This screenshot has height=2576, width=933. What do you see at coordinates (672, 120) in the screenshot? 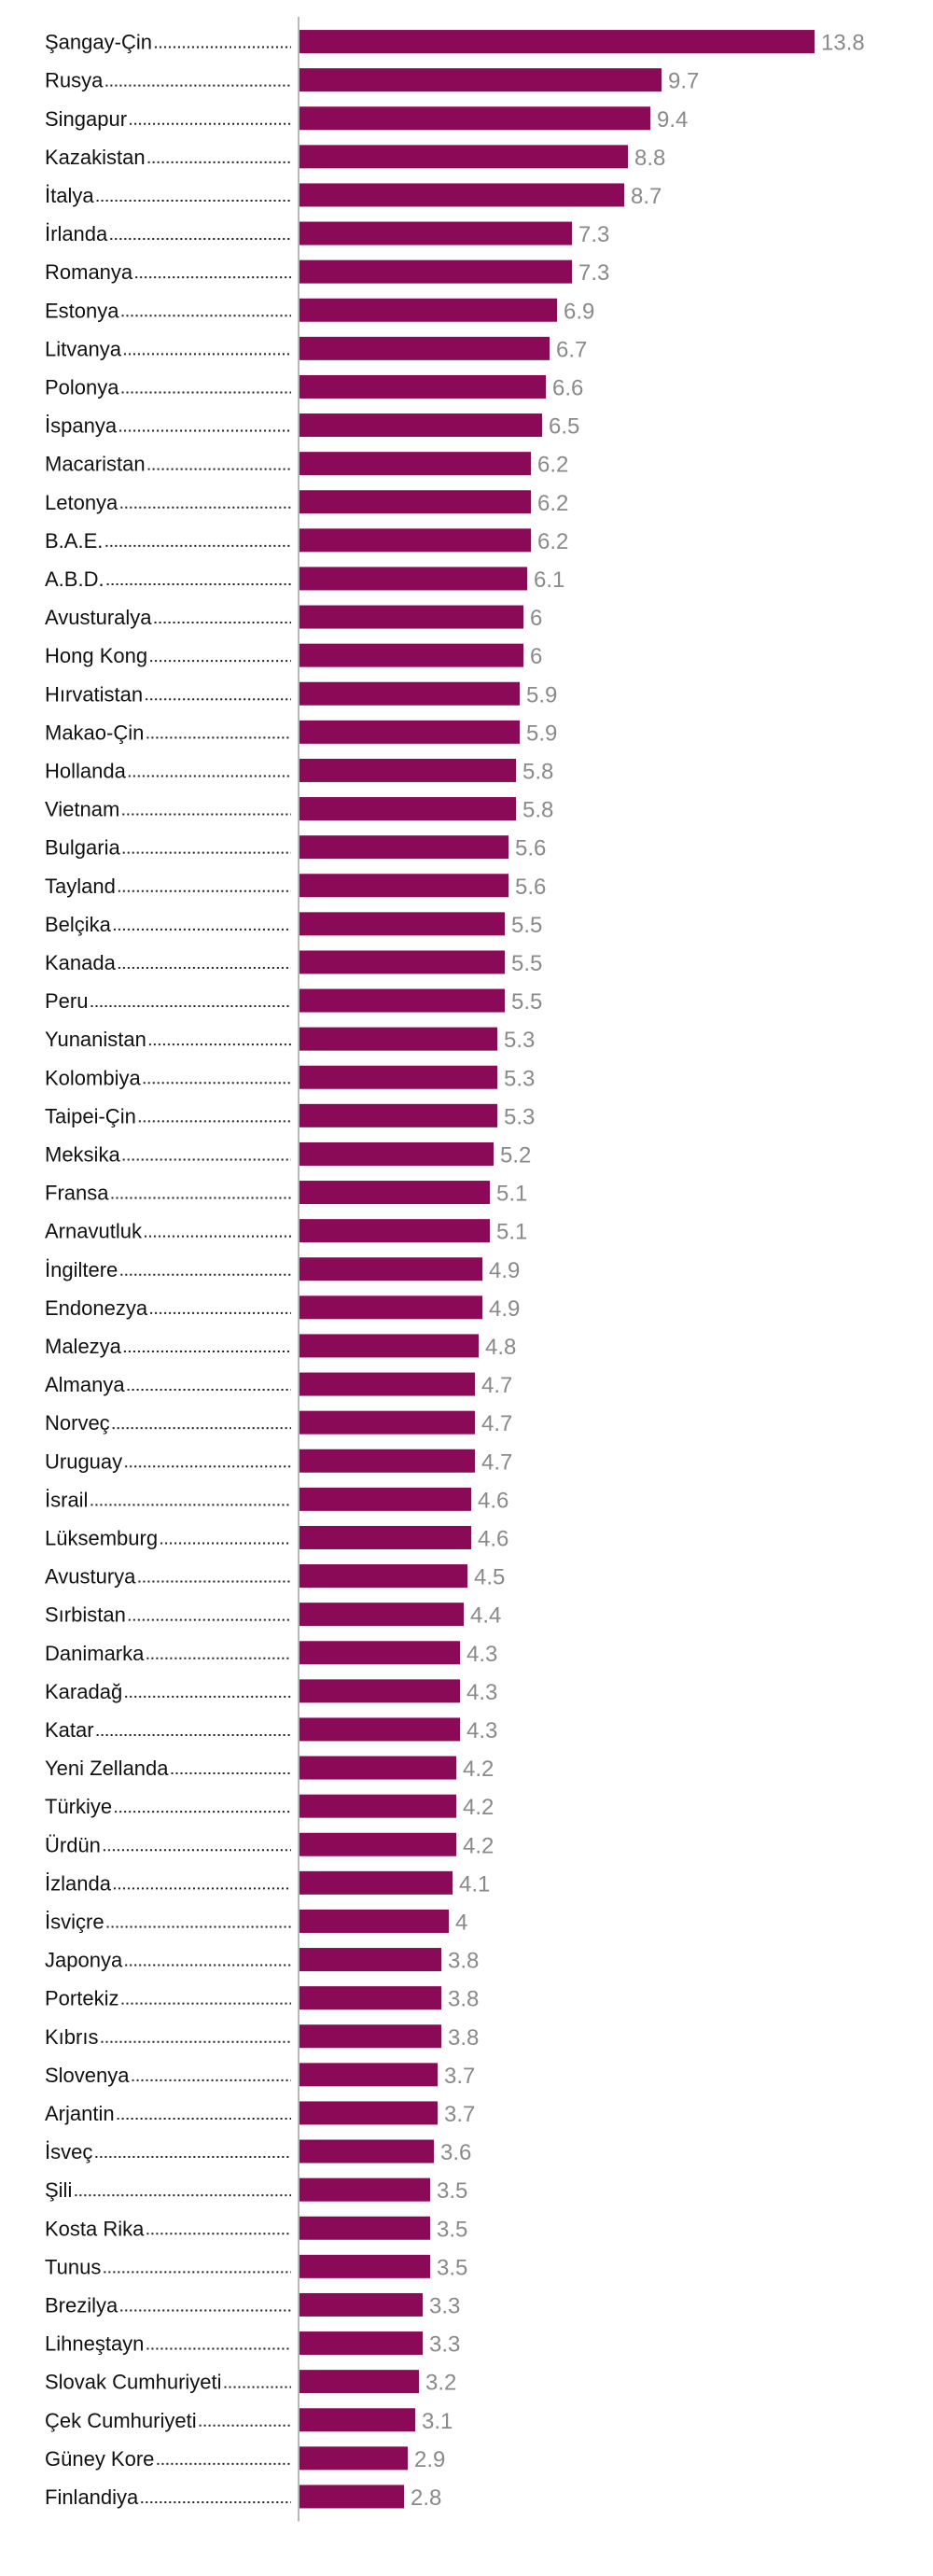
I see `value-label: 9.4` at bounding box center [672, 120].